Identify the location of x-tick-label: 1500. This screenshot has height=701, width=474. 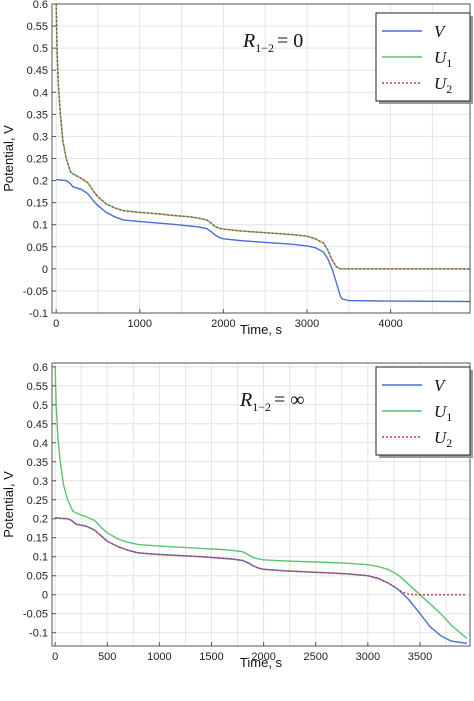
(211, 657).